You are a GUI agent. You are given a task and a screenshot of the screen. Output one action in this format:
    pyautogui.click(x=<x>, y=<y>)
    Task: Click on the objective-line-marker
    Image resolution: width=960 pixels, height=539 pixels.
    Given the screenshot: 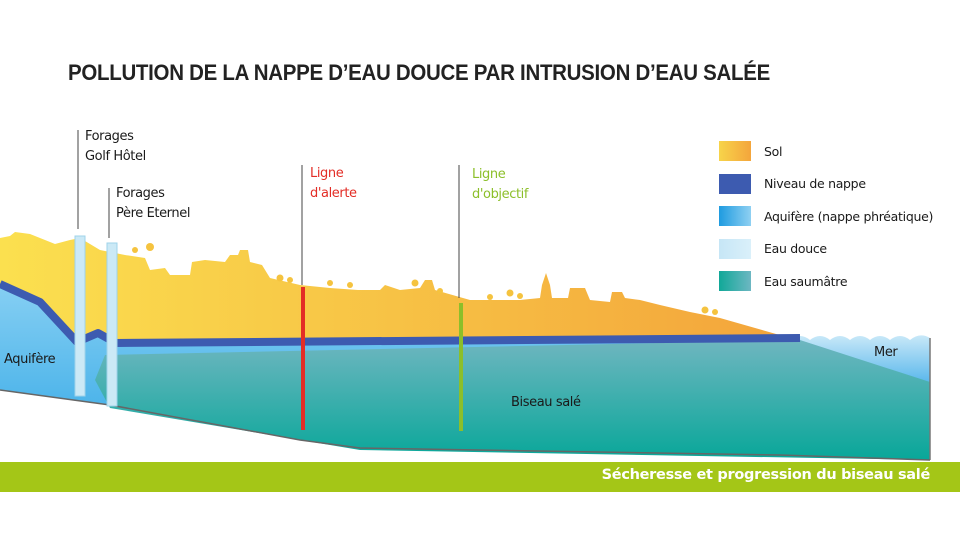 What is the action you would take?
    pyautogui.click(x=461, y=367)
    